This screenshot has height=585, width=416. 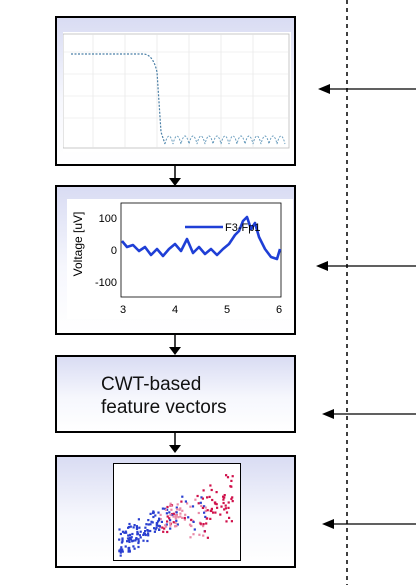 I want to click on x-tick-6: 6, so click(x=279, y=310).